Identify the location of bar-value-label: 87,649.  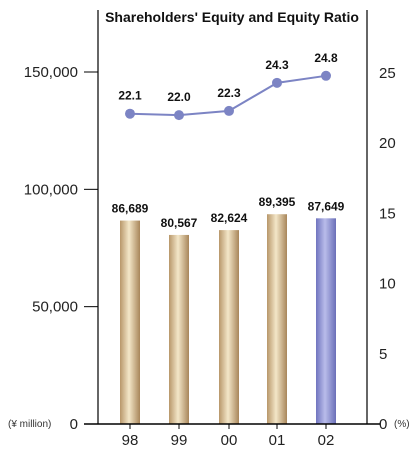
(326, 206).